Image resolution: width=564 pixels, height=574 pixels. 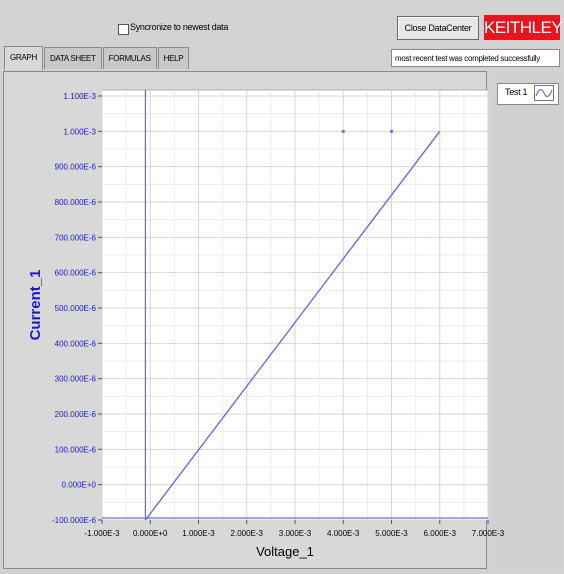 I want to click on close-datacenter-button: Close DataCenter, so click(x=438, y=28).